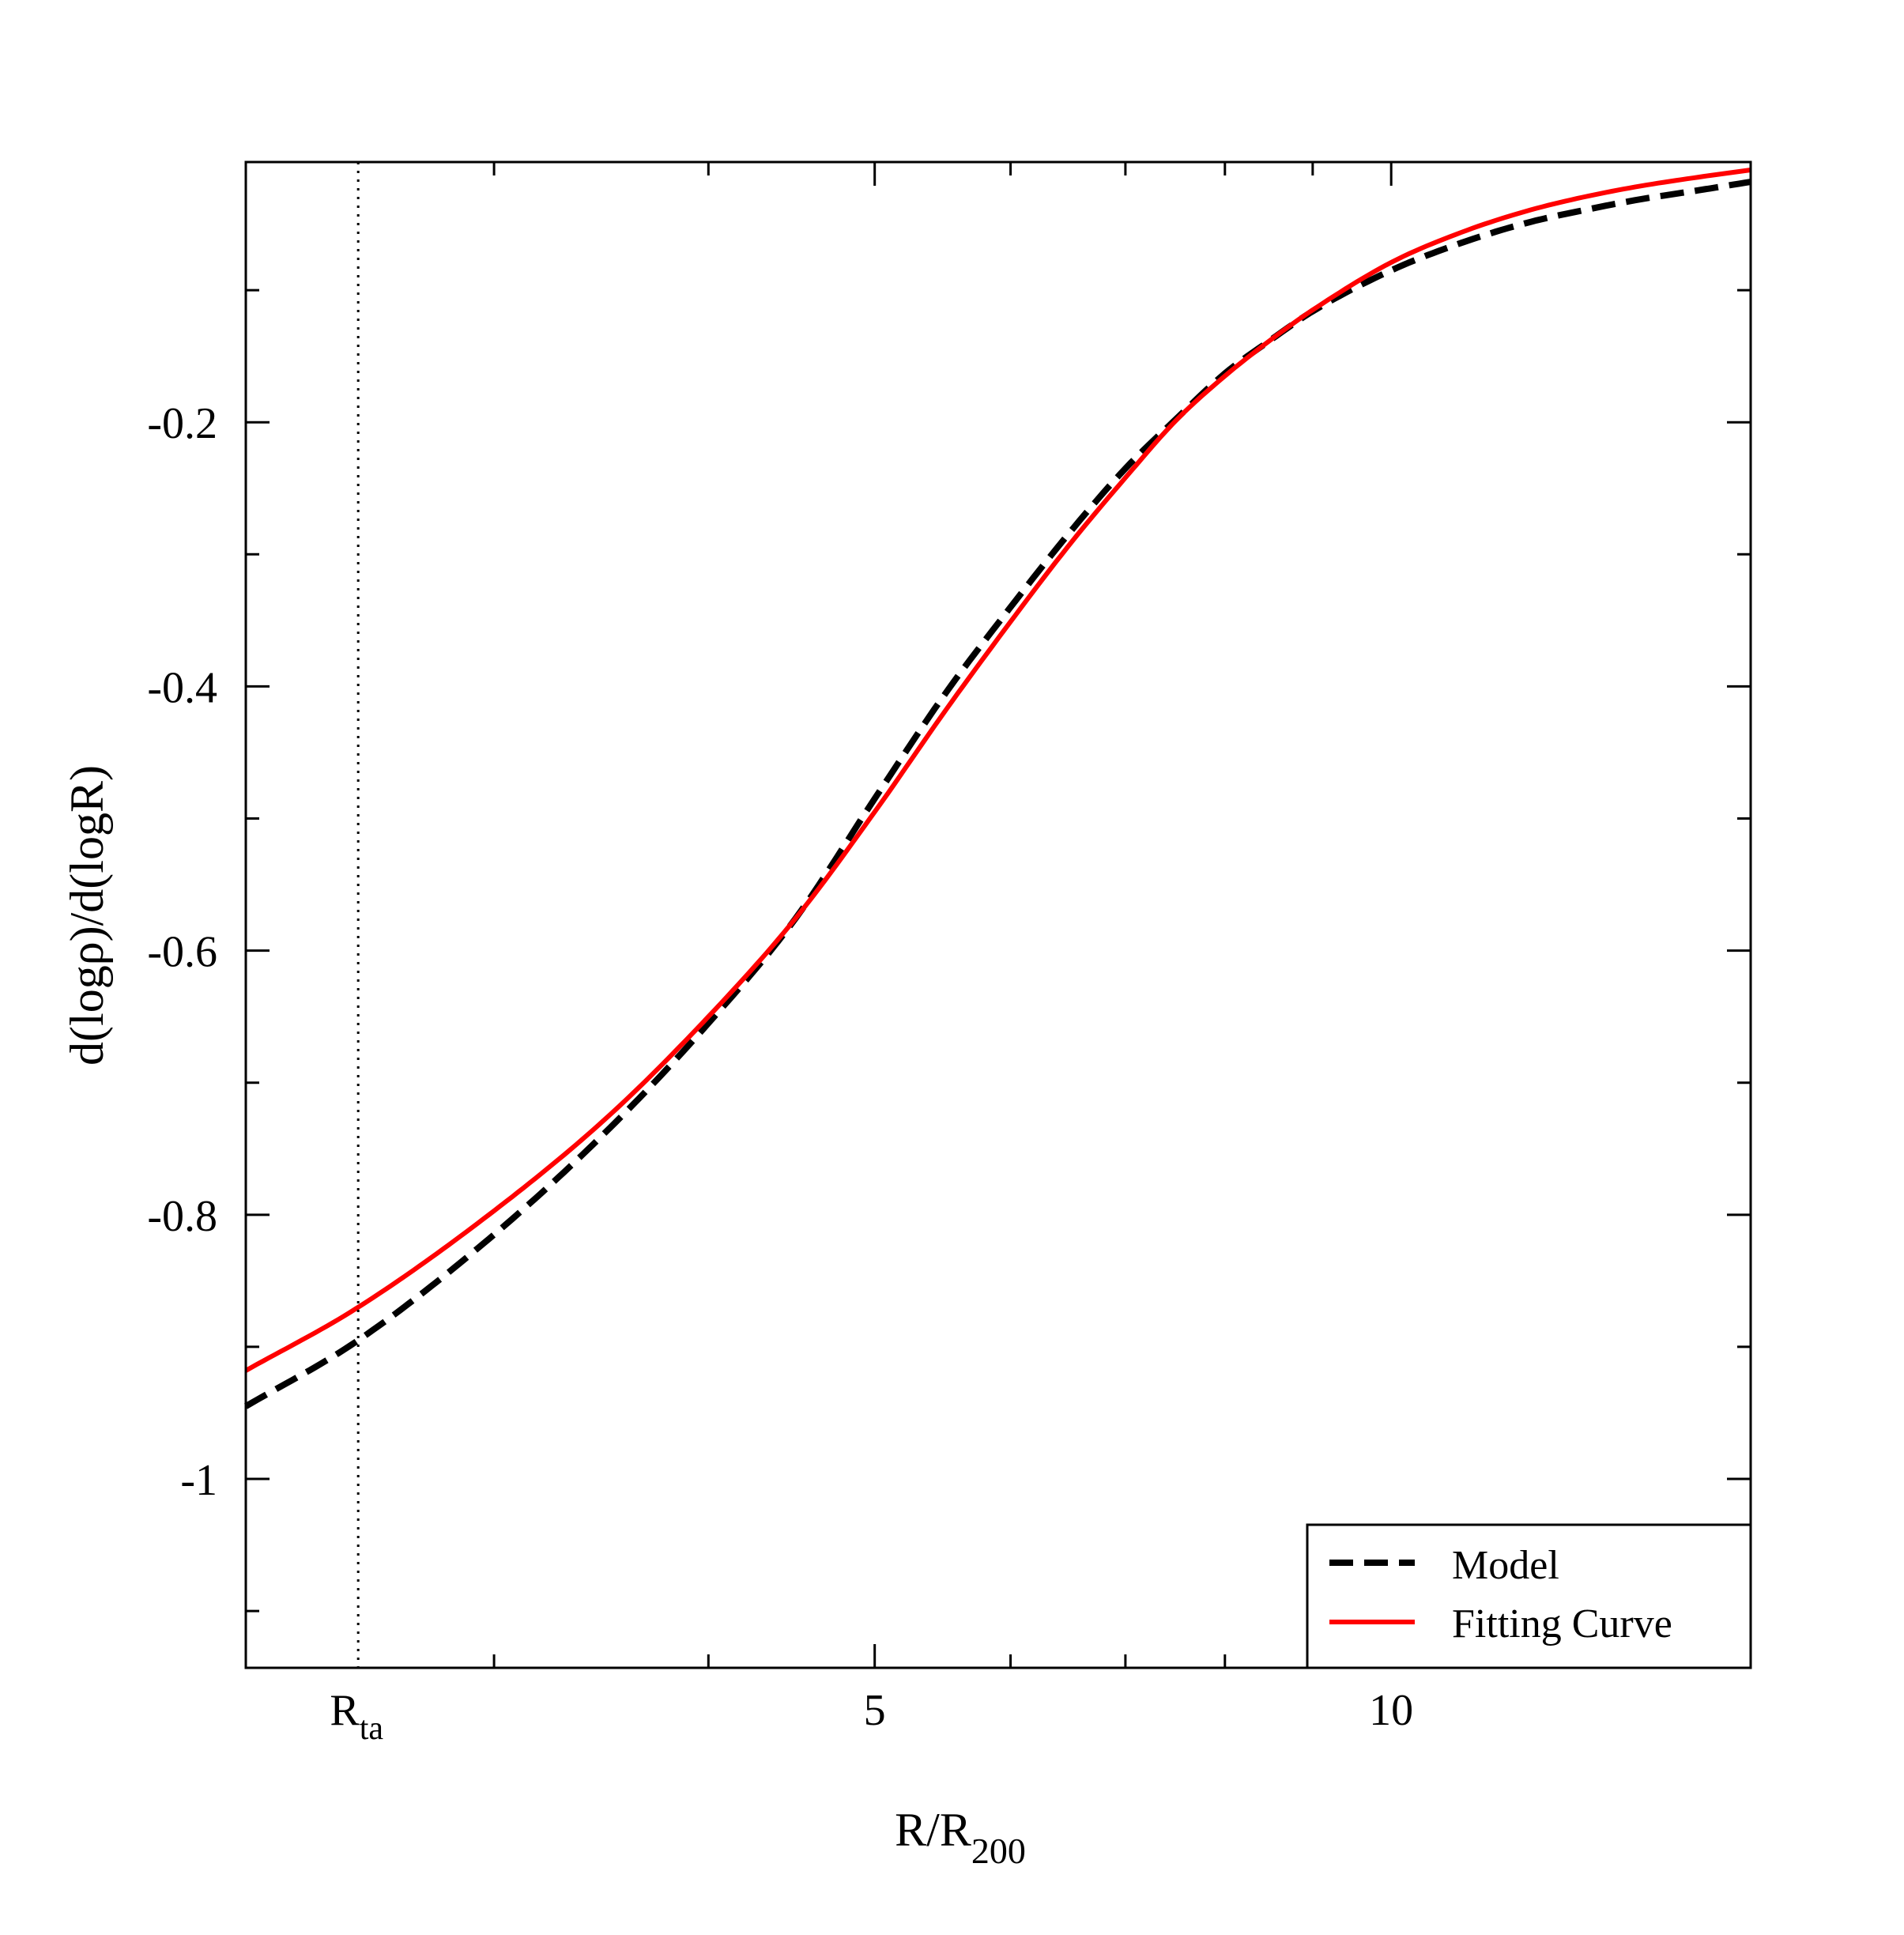 This screenshot has width=1904, height=1935. Describe the element at coordinates (182, 1216) in the screenshot. I see `y-tick-label: -0.8` at that location.